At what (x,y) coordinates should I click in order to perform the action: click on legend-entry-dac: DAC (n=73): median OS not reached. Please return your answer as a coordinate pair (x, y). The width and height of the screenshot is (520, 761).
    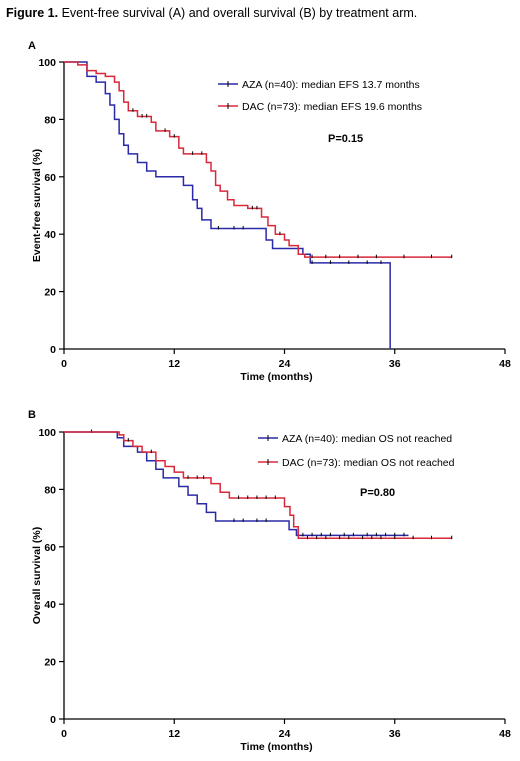
    Looking at the image, I should click on (356, 463).